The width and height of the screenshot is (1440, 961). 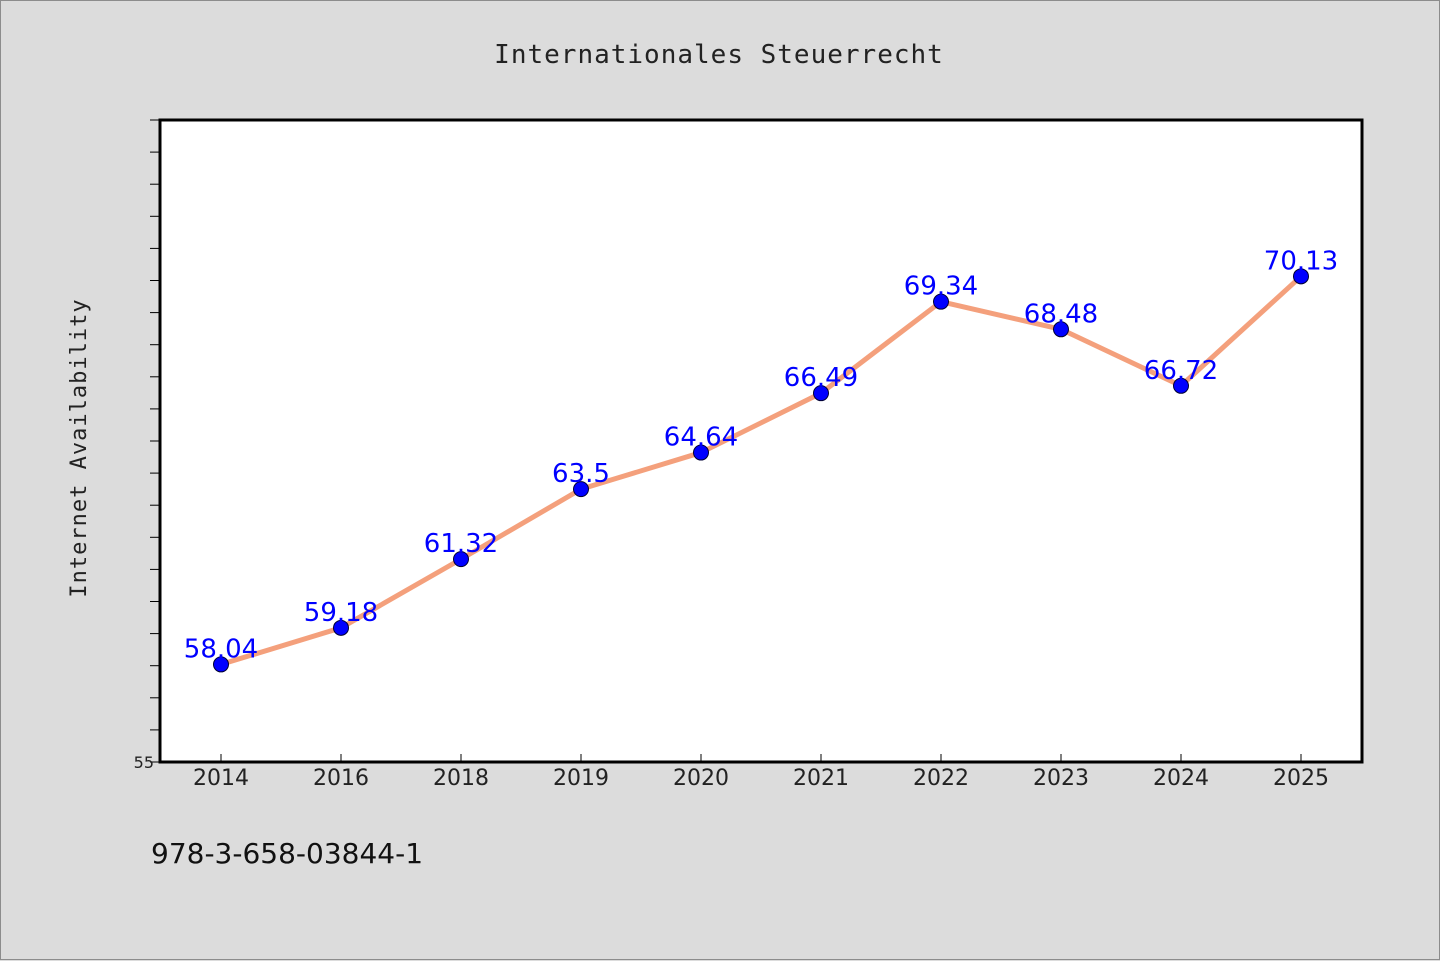 I want to click on x-axis-ticks: 2014 2016 2018 2019 2020 2021 2022 2023 2024 2025, so click(x=761, y=772).